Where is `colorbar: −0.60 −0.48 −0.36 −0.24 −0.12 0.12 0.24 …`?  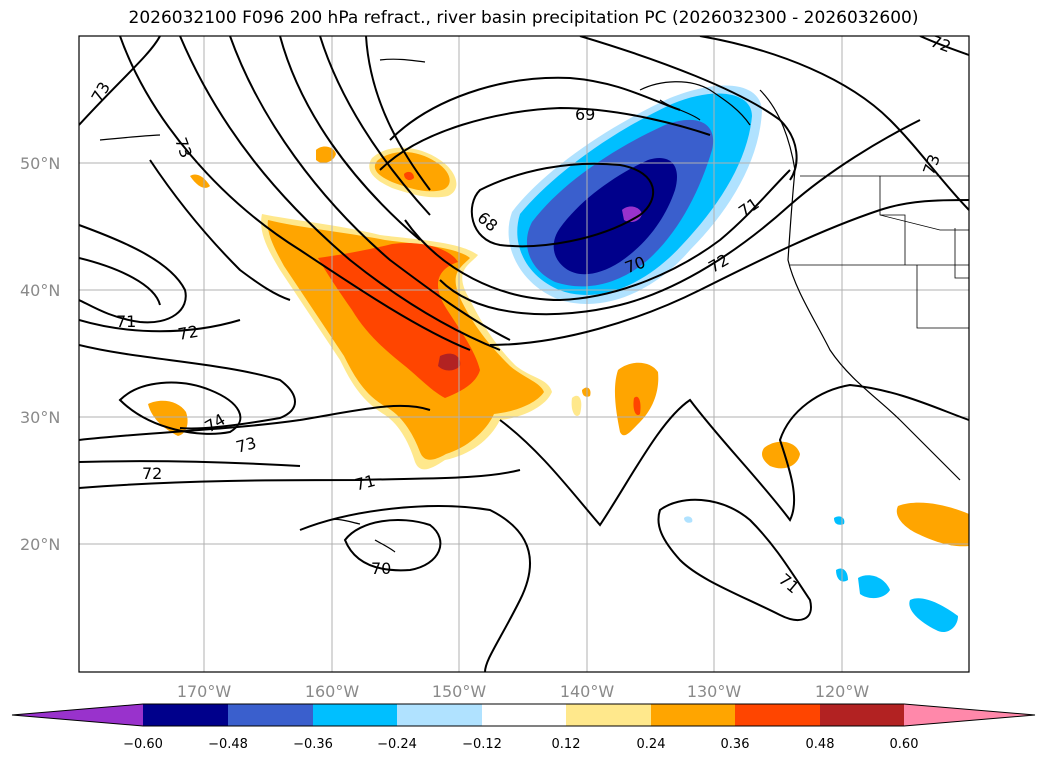
colorbar: −0.60 −0.48 −0.36 −0.24 −0.12 0.12 0.24 … is located at coordinates (523, 727).